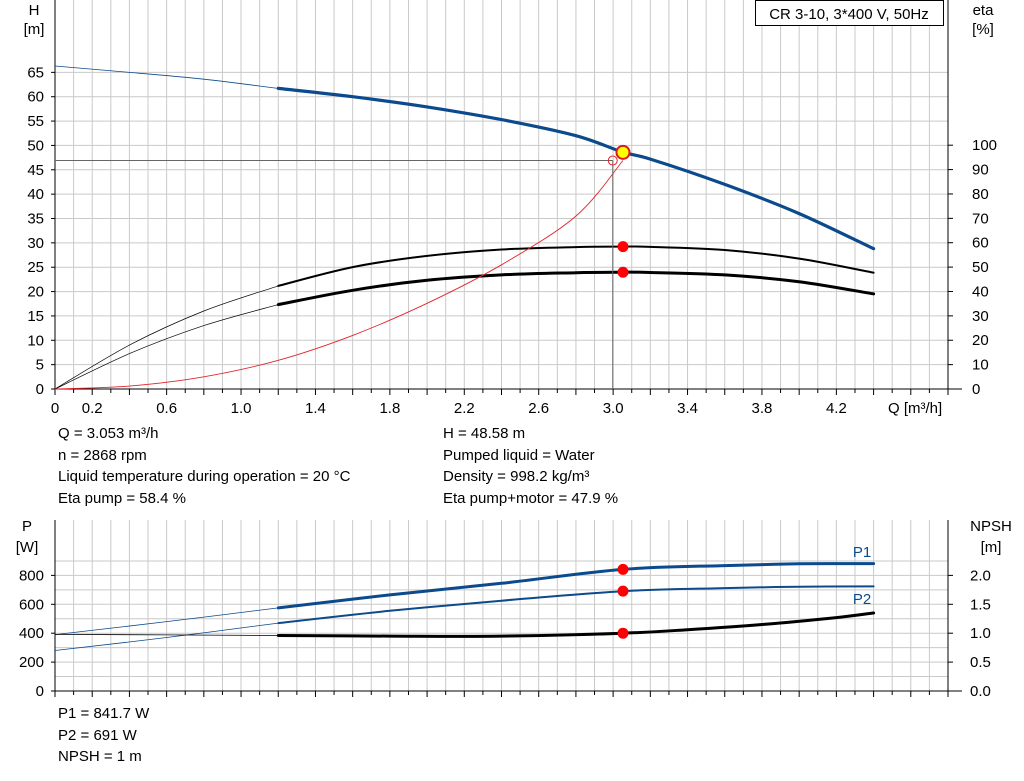 The height and width of the screenshot is (781, 1024). What do you see at coordinates (862, 552) in the screenshot?
I see `p1-series-label: P1` at bounding box center [862, 552].